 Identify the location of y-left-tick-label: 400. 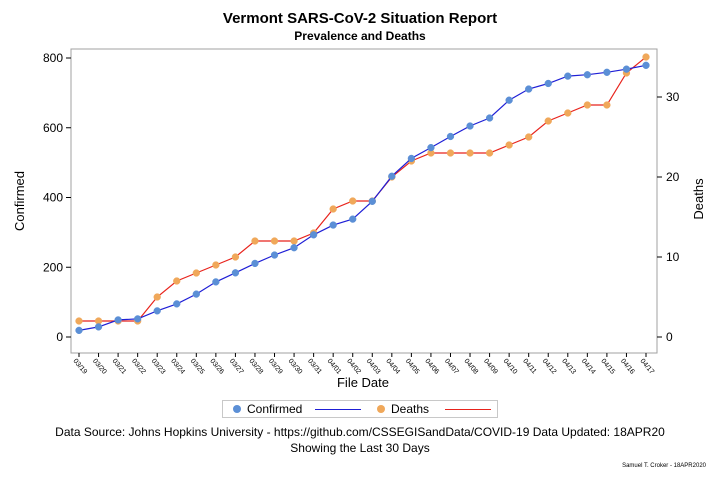
(53, 198).